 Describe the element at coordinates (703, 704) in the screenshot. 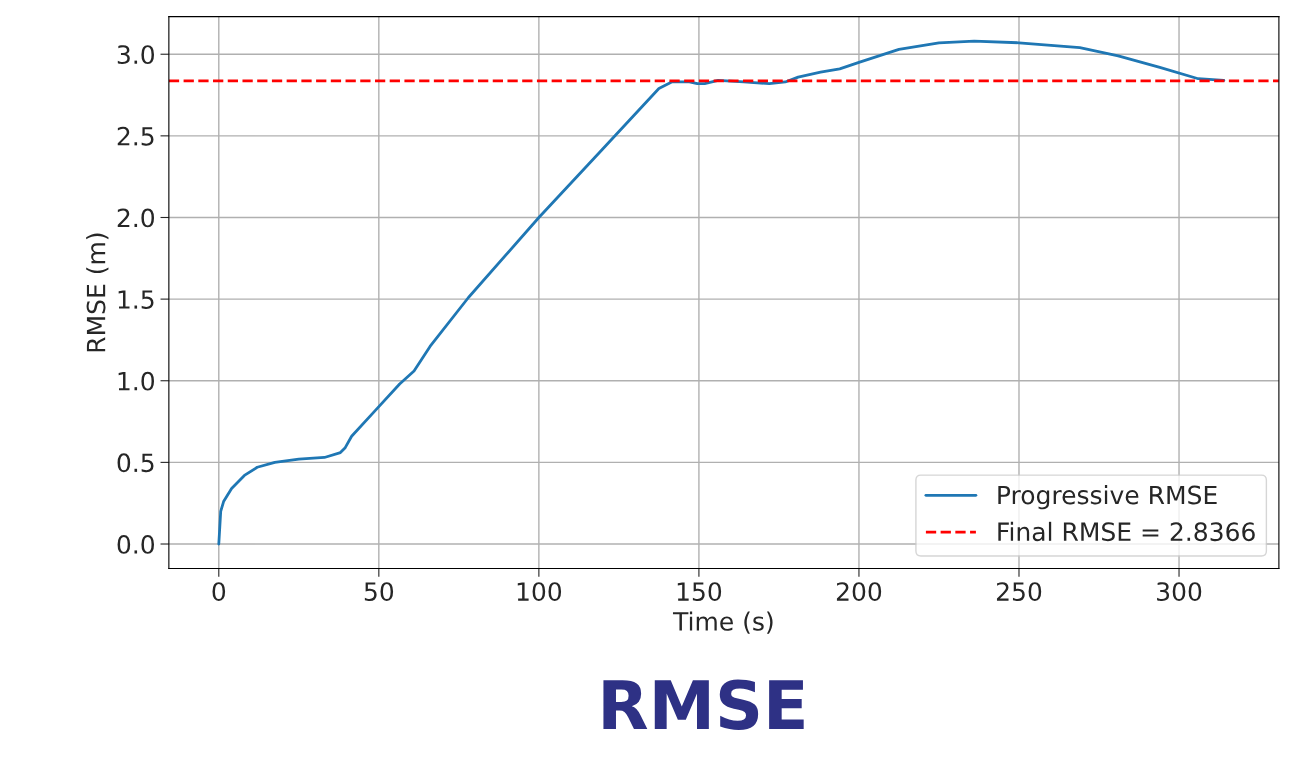

I see `text: RMSE` at that location.